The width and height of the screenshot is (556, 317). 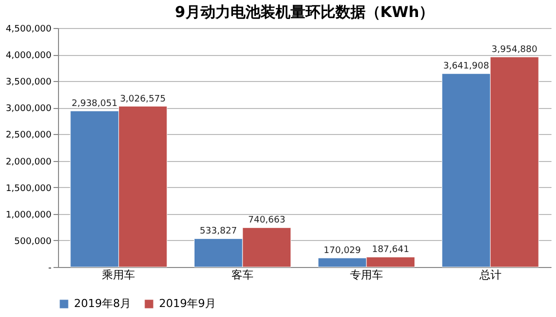 What do you see at coordinates (50, 269) in the screenshot?
I see `y-tick-label: -` at bounding box center [50, 269].